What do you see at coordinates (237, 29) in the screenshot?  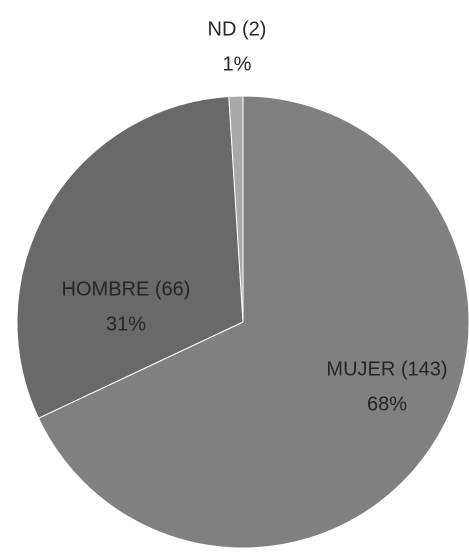 I see `slice-label: ND (2)` at bounding box center [237, 29].